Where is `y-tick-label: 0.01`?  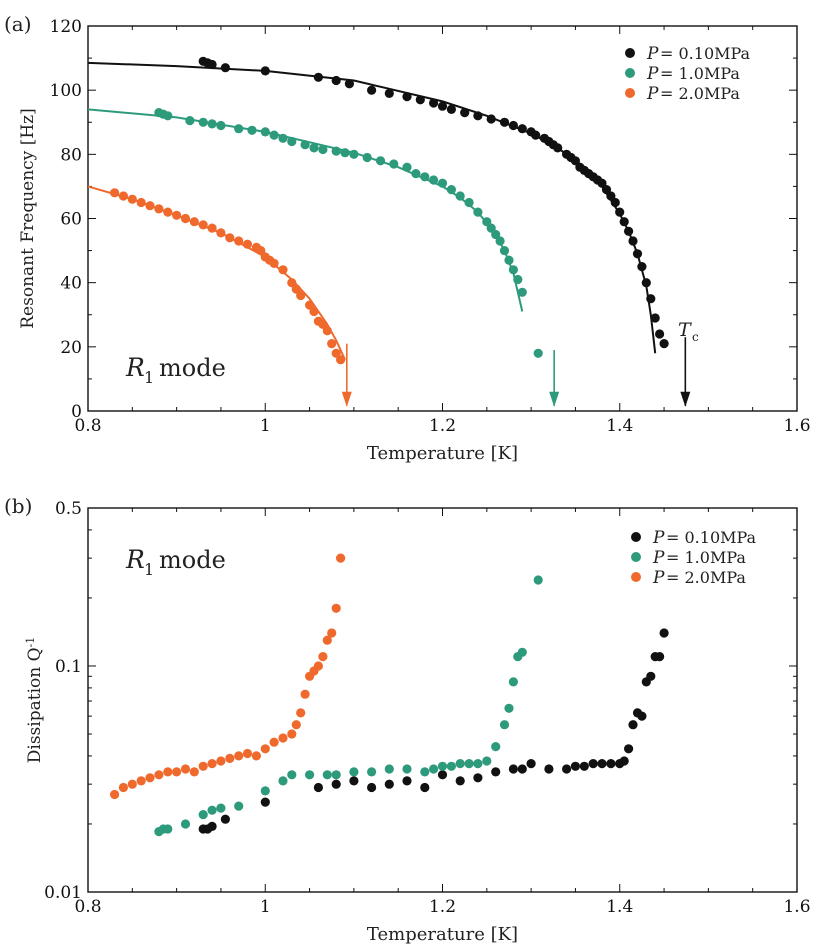 y-tick-label: 0.01 is located at coordinates (63, 893).